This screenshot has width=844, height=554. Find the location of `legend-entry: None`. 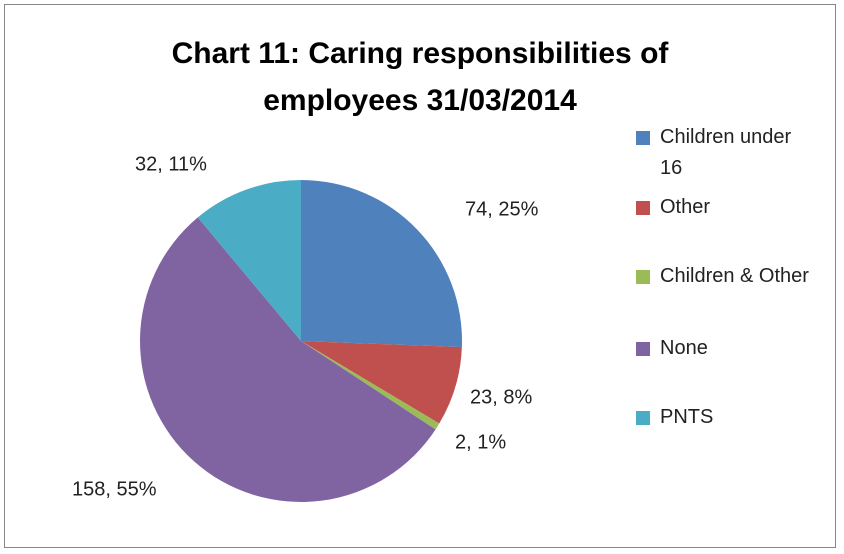

legend-entry: None is located at coordinates (726, 348).